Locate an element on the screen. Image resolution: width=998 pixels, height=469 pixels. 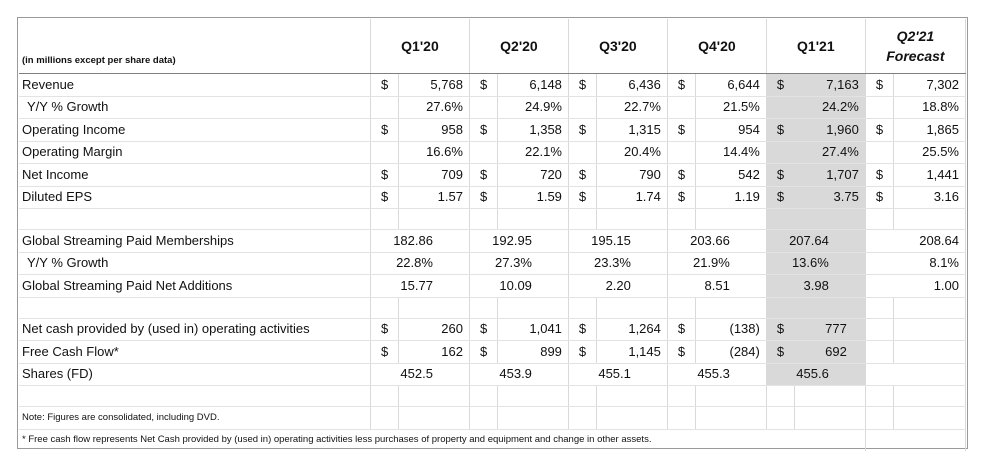
cell: 3.16 is located at coordinates (929, 197).